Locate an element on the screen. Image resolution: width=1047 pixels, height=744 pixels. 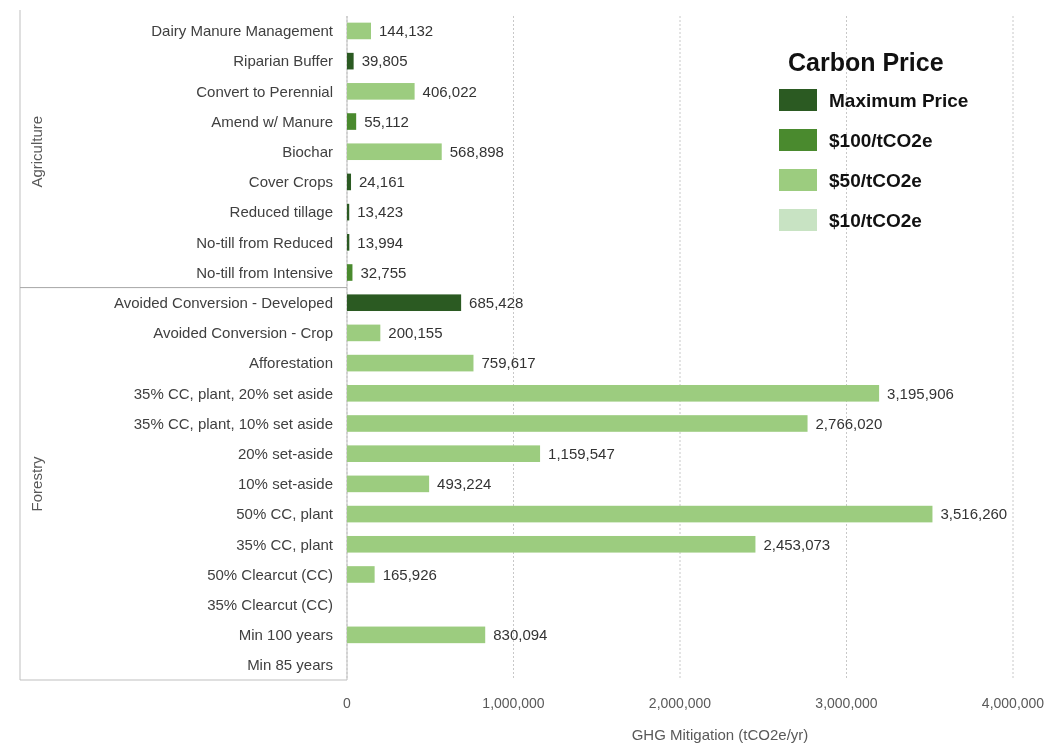
y-tick-label: Min 100 years is located at coordinates (285, 635).